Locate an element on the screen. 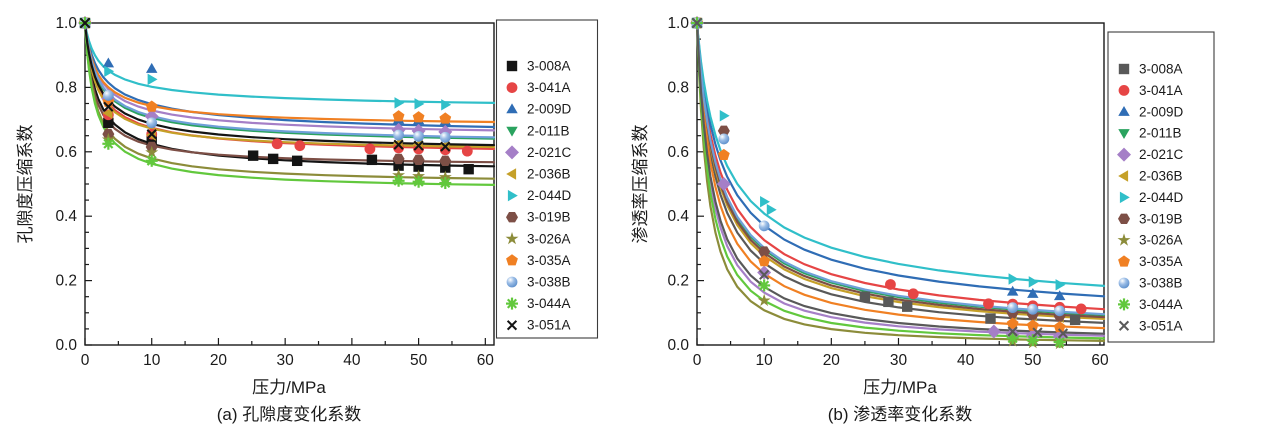 This screenshot has height=444, width=1268. legend-entry-3-035A: 3-035A is located at coordinates (538, 260).